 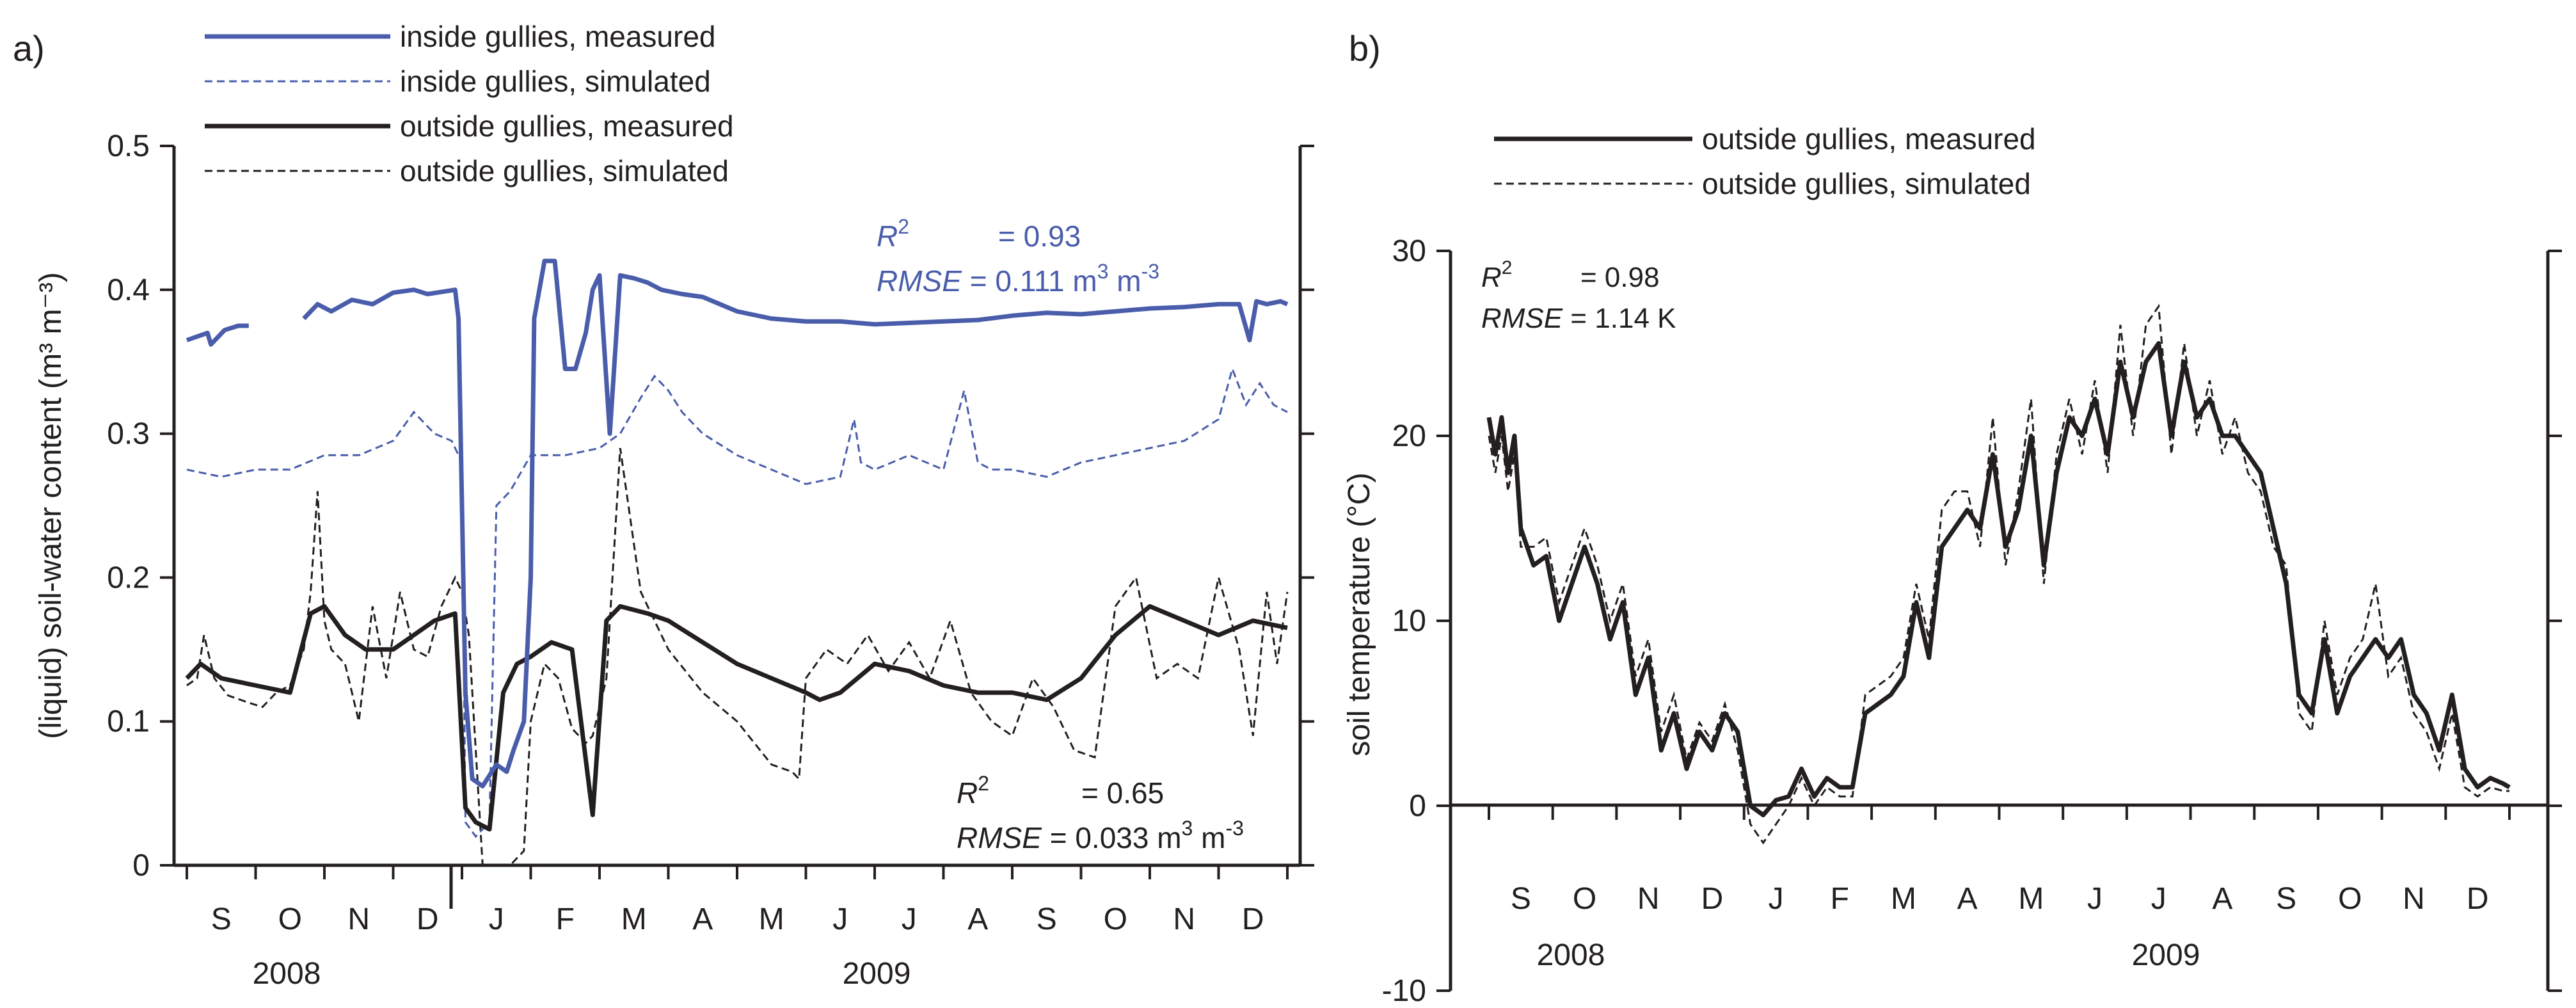 What do you see at coordinates (1409, 436) in the screenshot?
I see `y-tick-label: 20` at bounding box center [1409, 436].